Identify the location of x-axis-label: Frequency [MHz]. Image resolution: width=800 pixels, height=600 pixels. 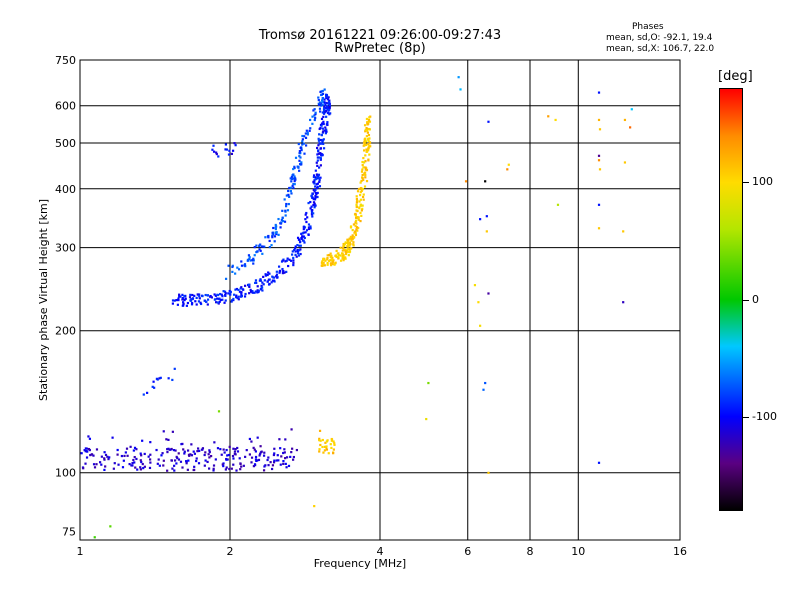
(360, 563).